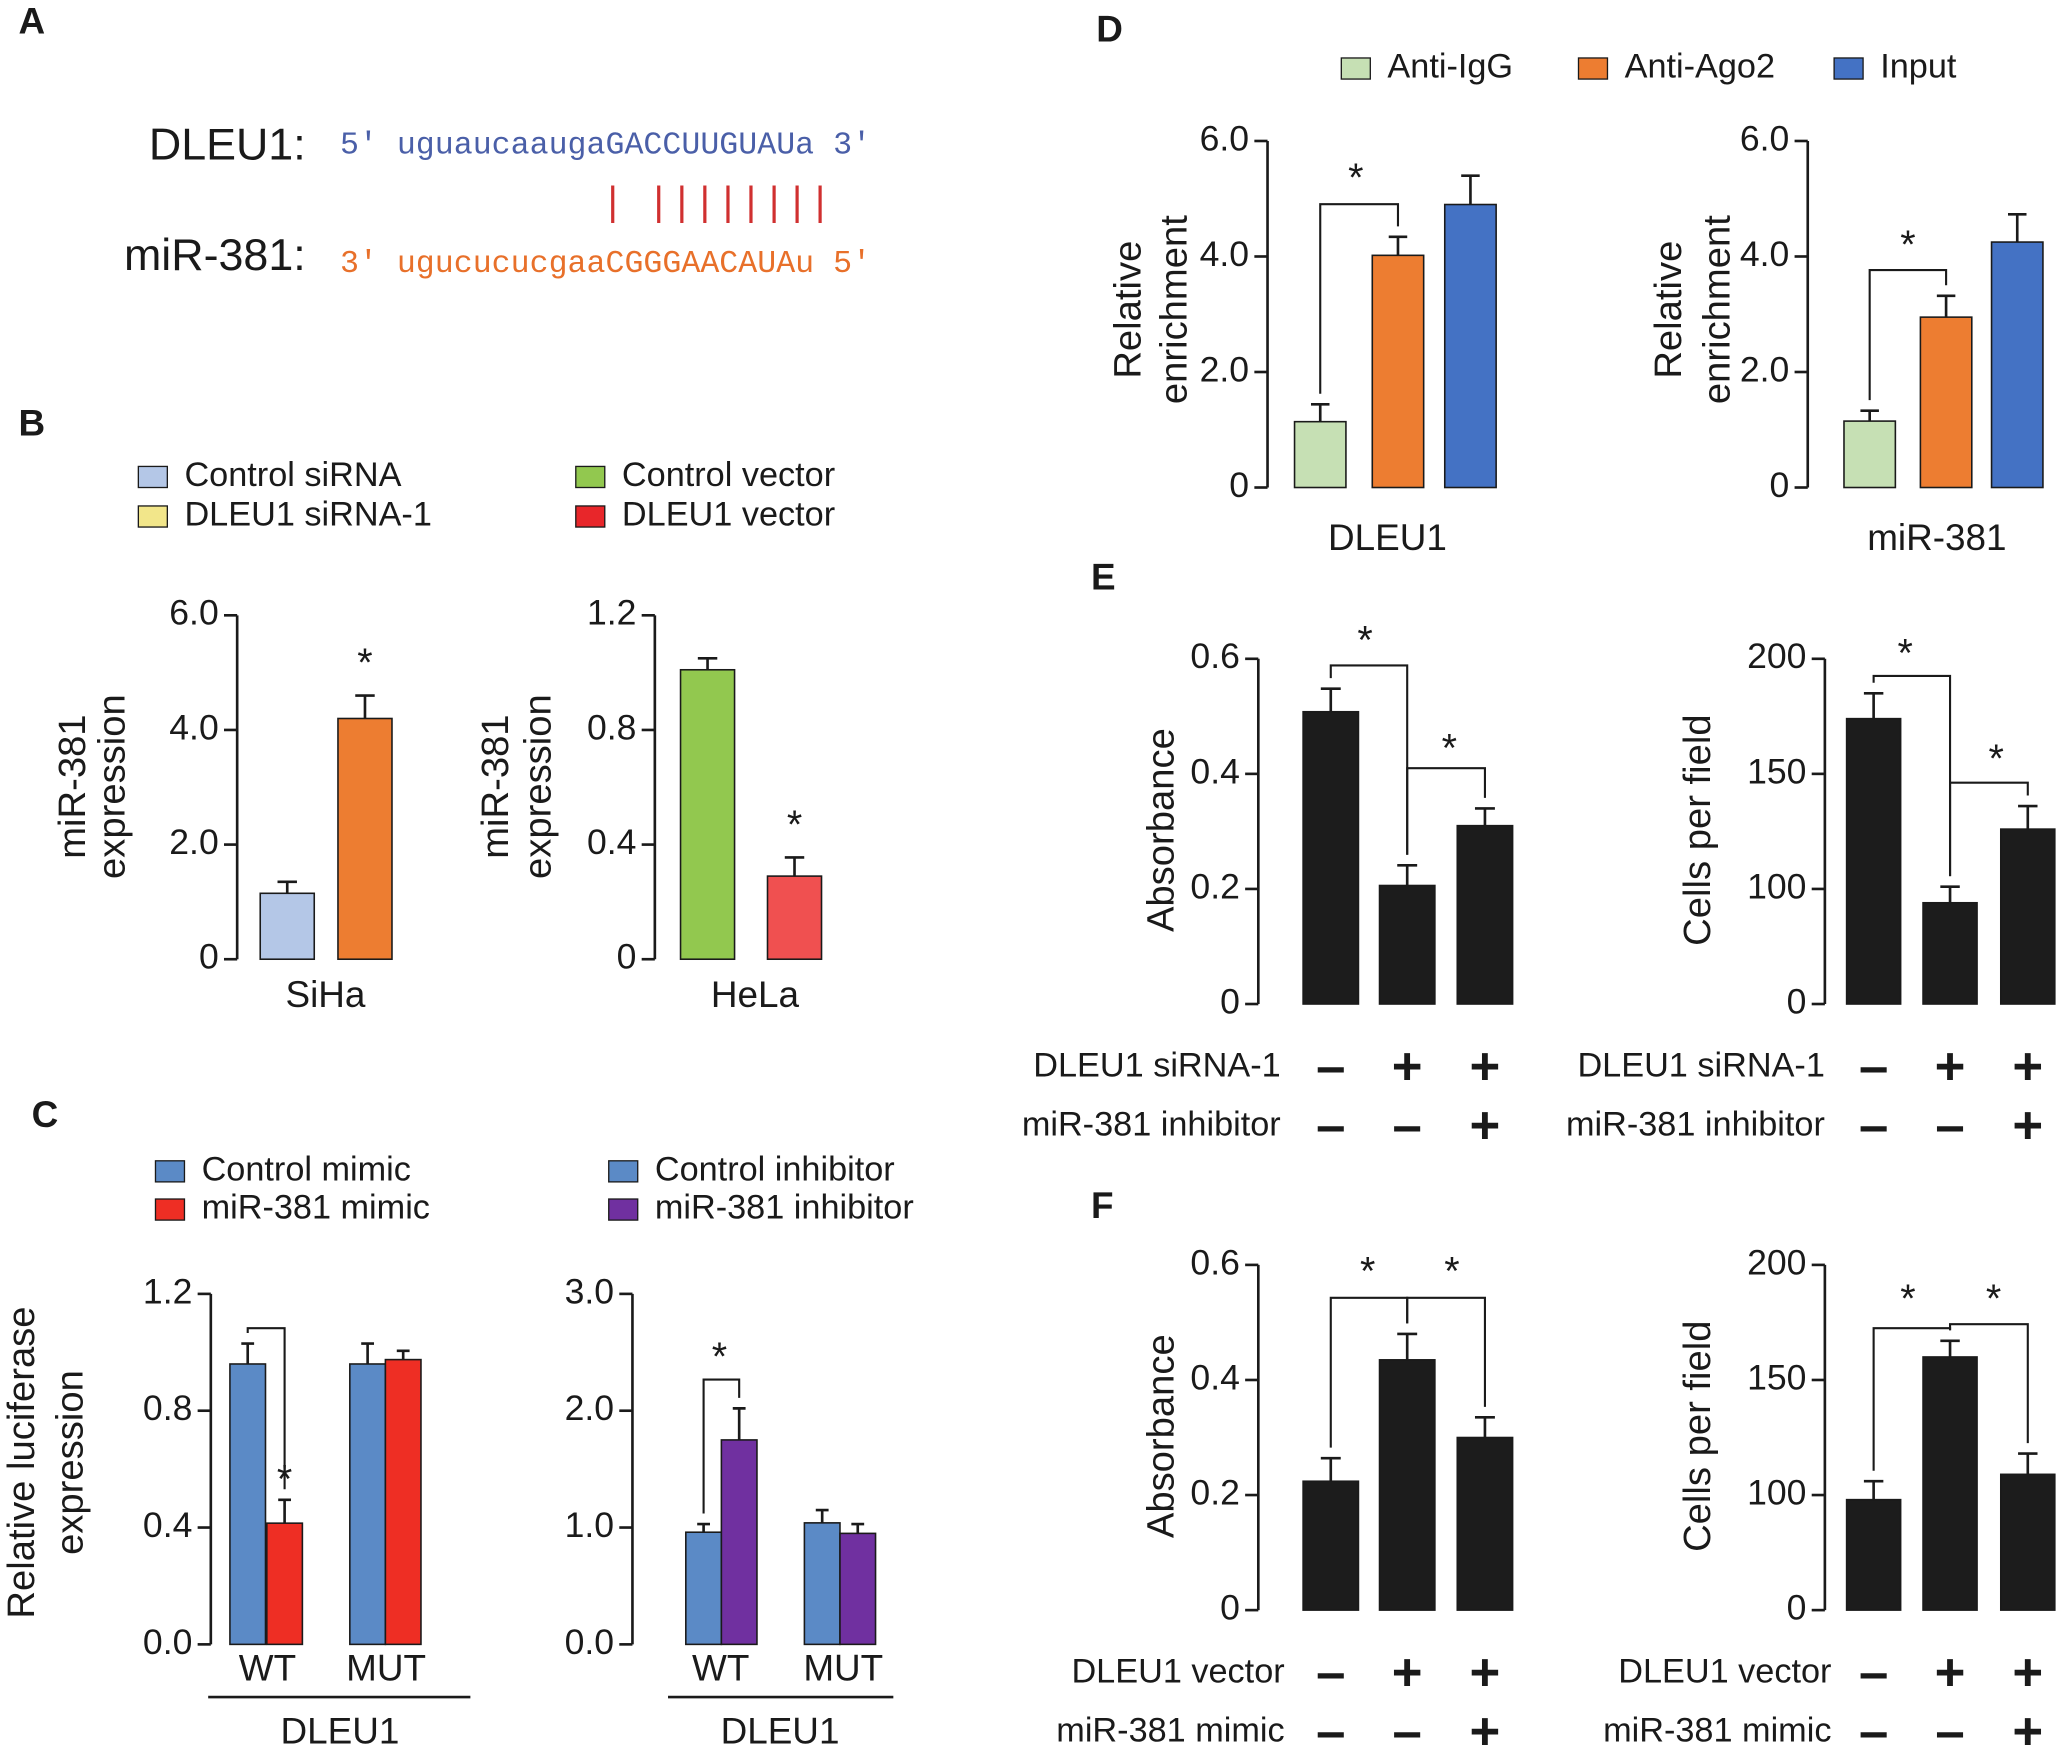  What do you see at coordinates (1717, 309) in the screenshot?
I see `y-axis-label: enrichment` at bounding box center [1717, 309].